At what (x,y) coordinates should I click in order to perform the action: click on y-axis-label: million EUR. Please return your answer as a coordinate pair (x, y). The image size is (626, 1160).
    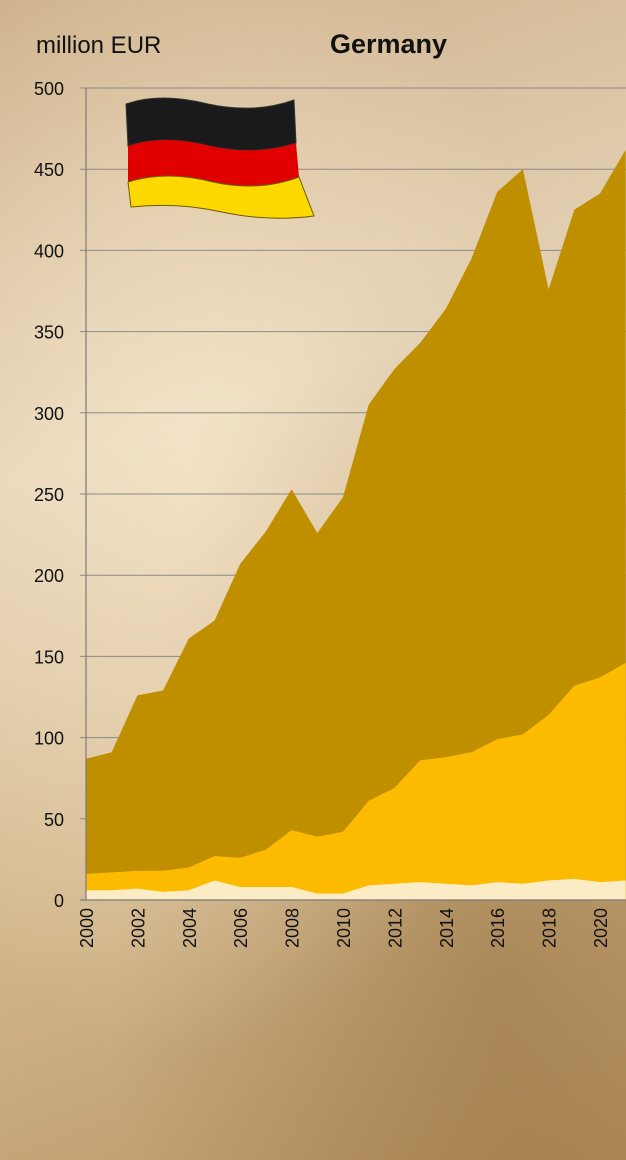
    Looking at the image, I should click on (98, 45).